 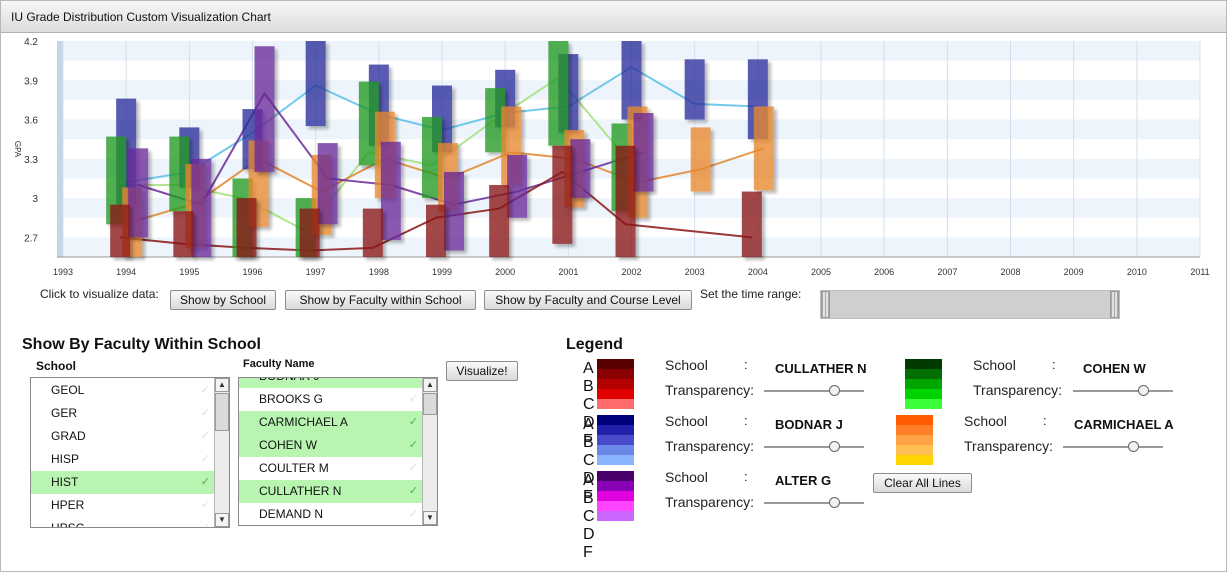 I want to click on y-tick-label: 3.6, so click(x=31, y=121).